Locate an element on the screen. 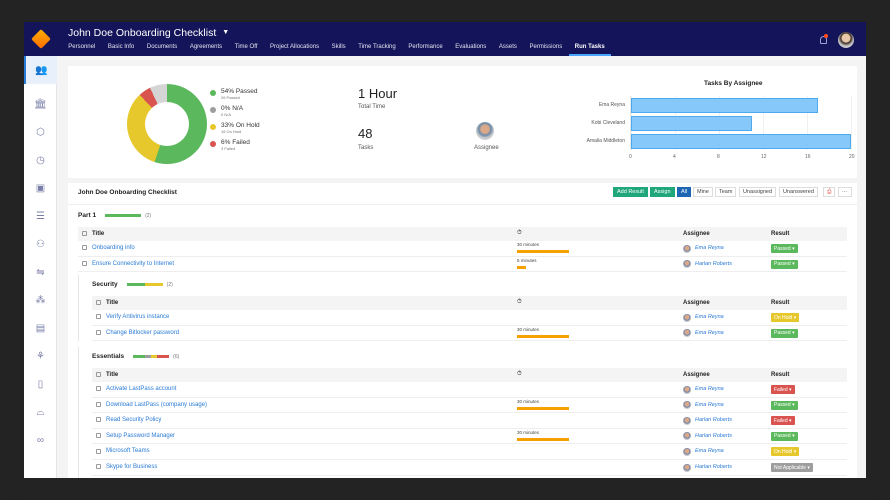 The height and width of the screenshot is (500, 890). tab-skills: Skills is located at coordinates (338, 47).